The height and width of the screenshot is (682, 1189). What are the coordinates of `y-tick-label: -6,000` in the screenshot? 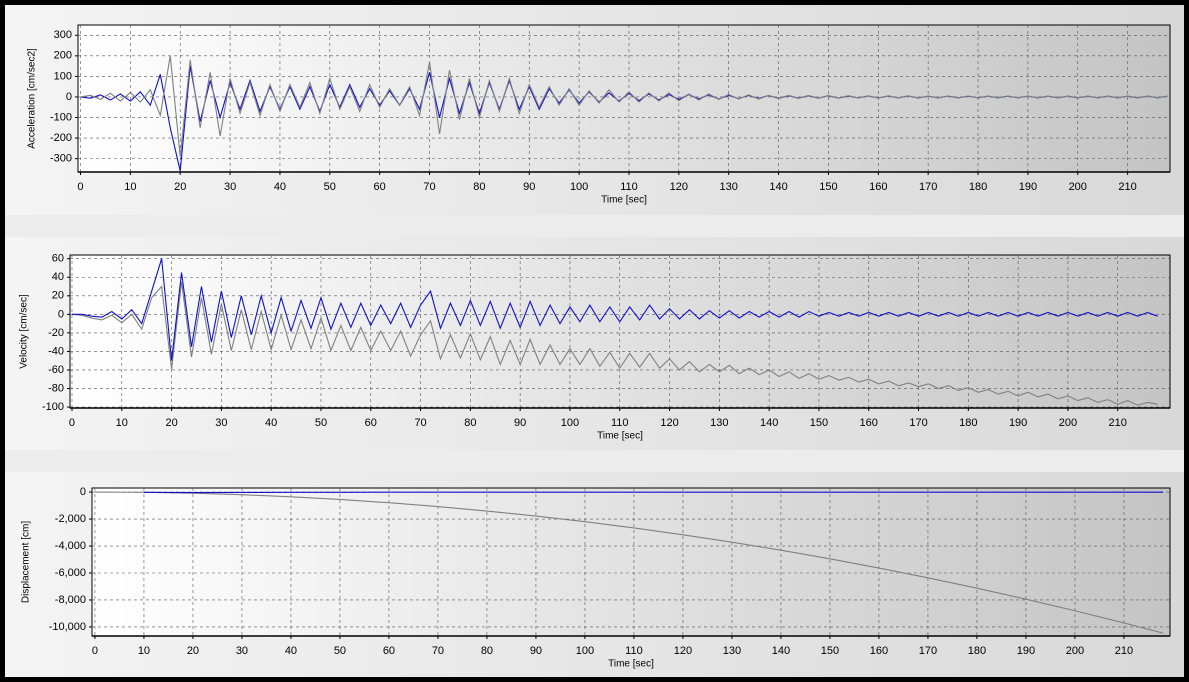 It's located at (70, 573).